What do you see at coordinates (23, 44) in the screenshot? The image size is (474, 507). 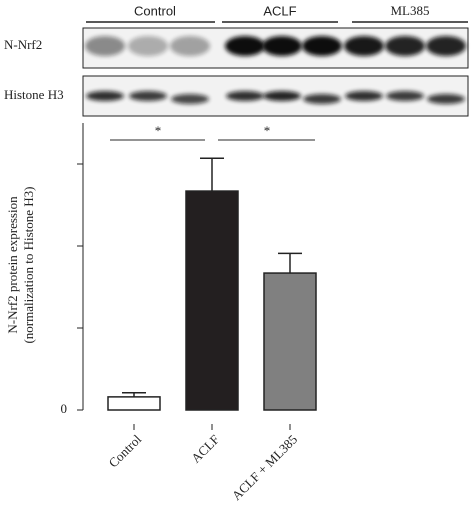 I see `row-label: N-Nrf2` at bounding box center [23, 44].